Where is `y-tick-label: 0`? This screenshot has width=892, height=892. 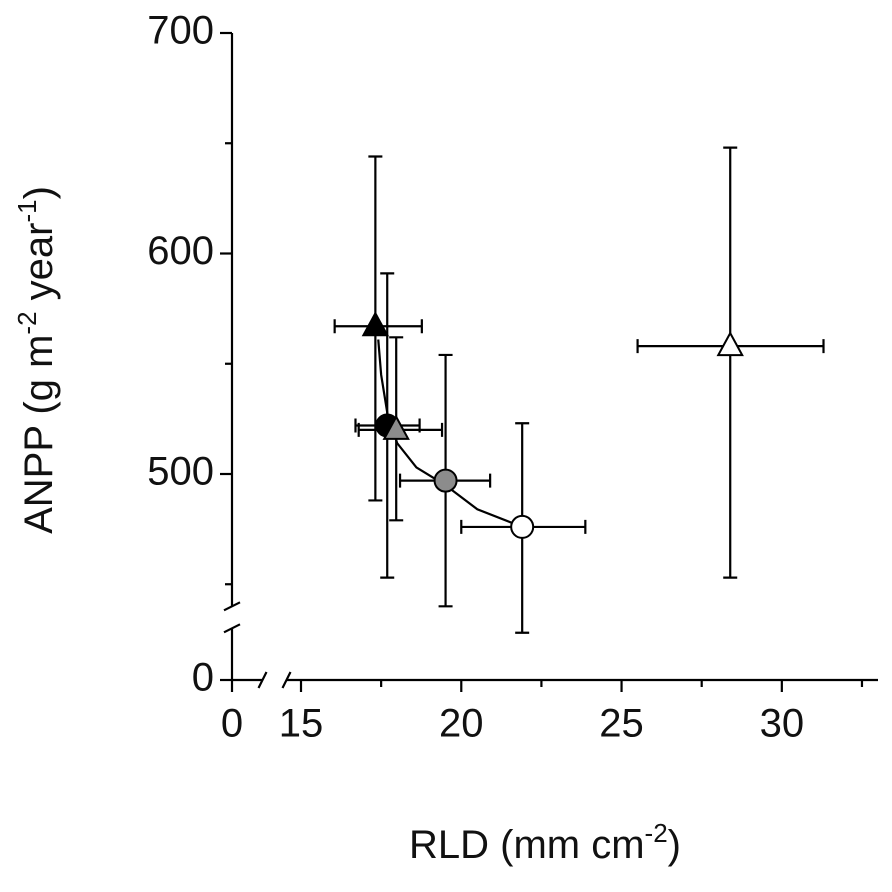
y-tick-label: 0 is located at coordinates (203, 678).